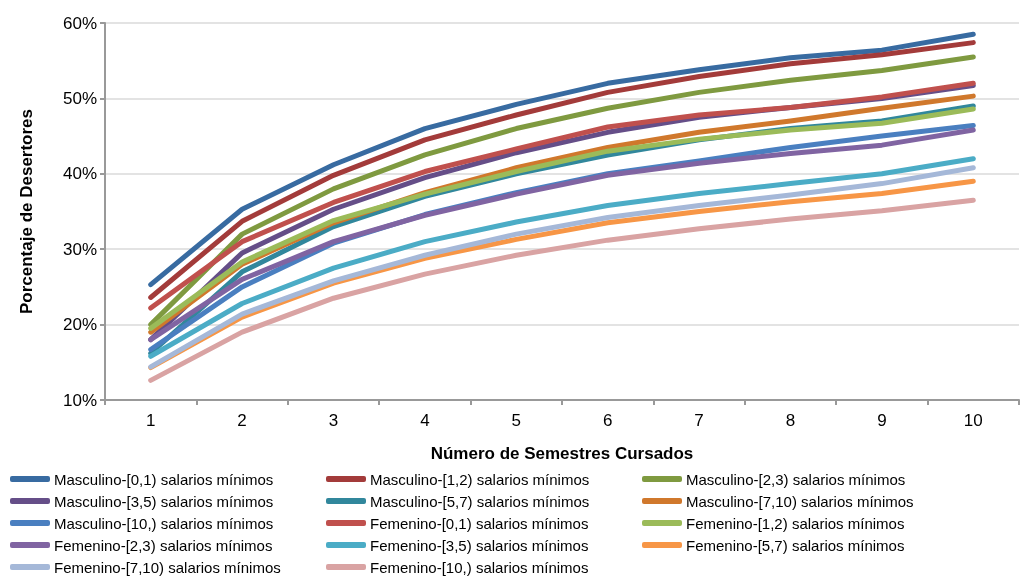  Describe the element at coordinates (699, 420) in the screenshot. I see `x-tick-label: 7` at that location.